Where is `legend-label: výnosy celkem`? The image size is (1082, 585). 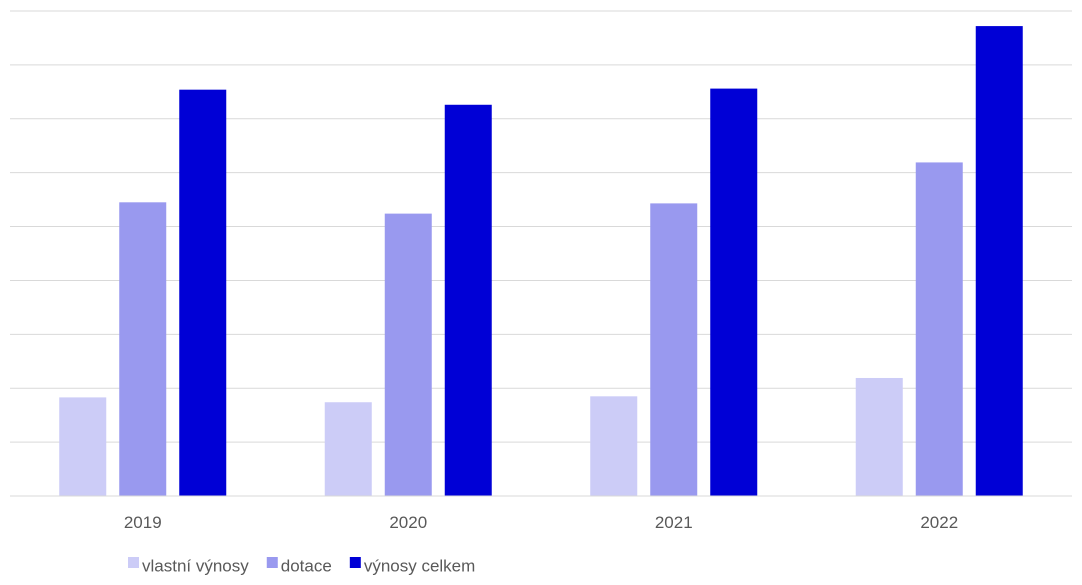 legend-label: výnosy celkem is located at coordinates (419, 565).